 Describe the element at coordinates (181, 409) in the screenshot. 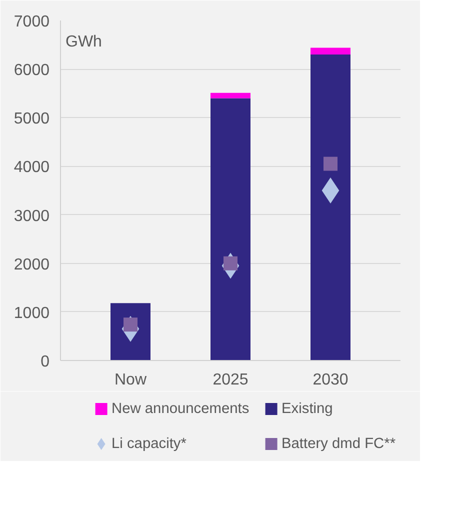

I see `legend-label: New announcements` at that location.